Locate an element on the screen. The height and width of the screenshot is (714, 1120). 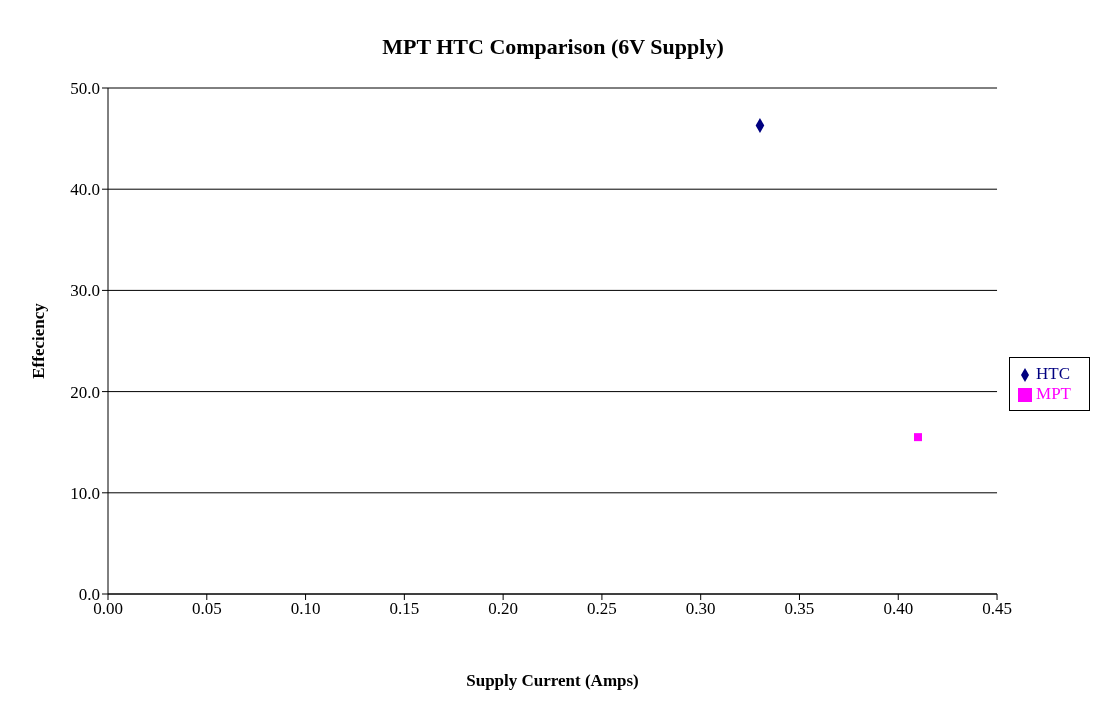
y-tick-label: 30.0 is located at coordinates (85, 291).